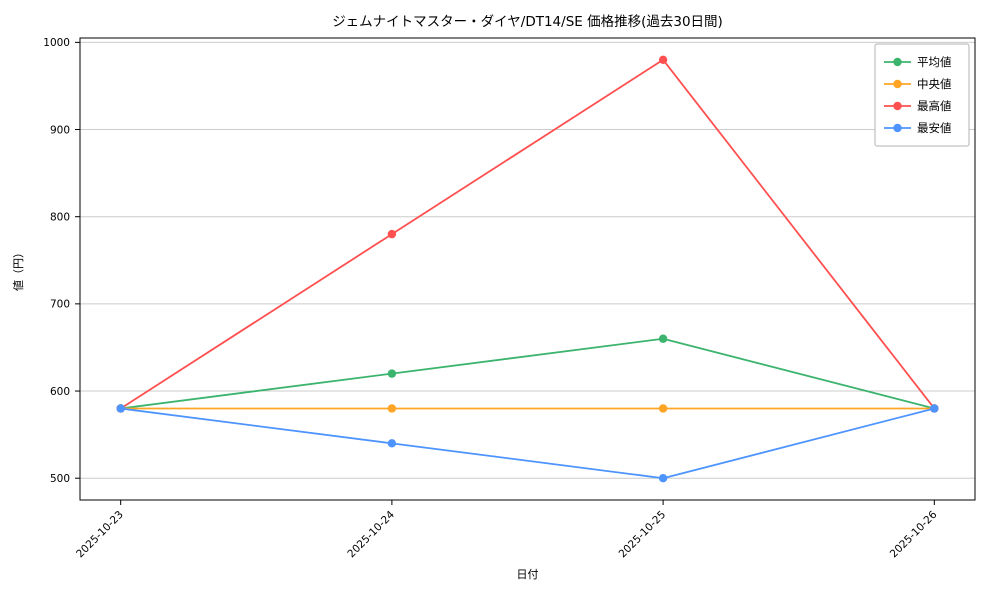 This screenshot has height=600, width=1000. What do you see at coordinates (60, 217) in the screenshot?
I see `y-tick-label: 800` at bounding box center [60, 217].